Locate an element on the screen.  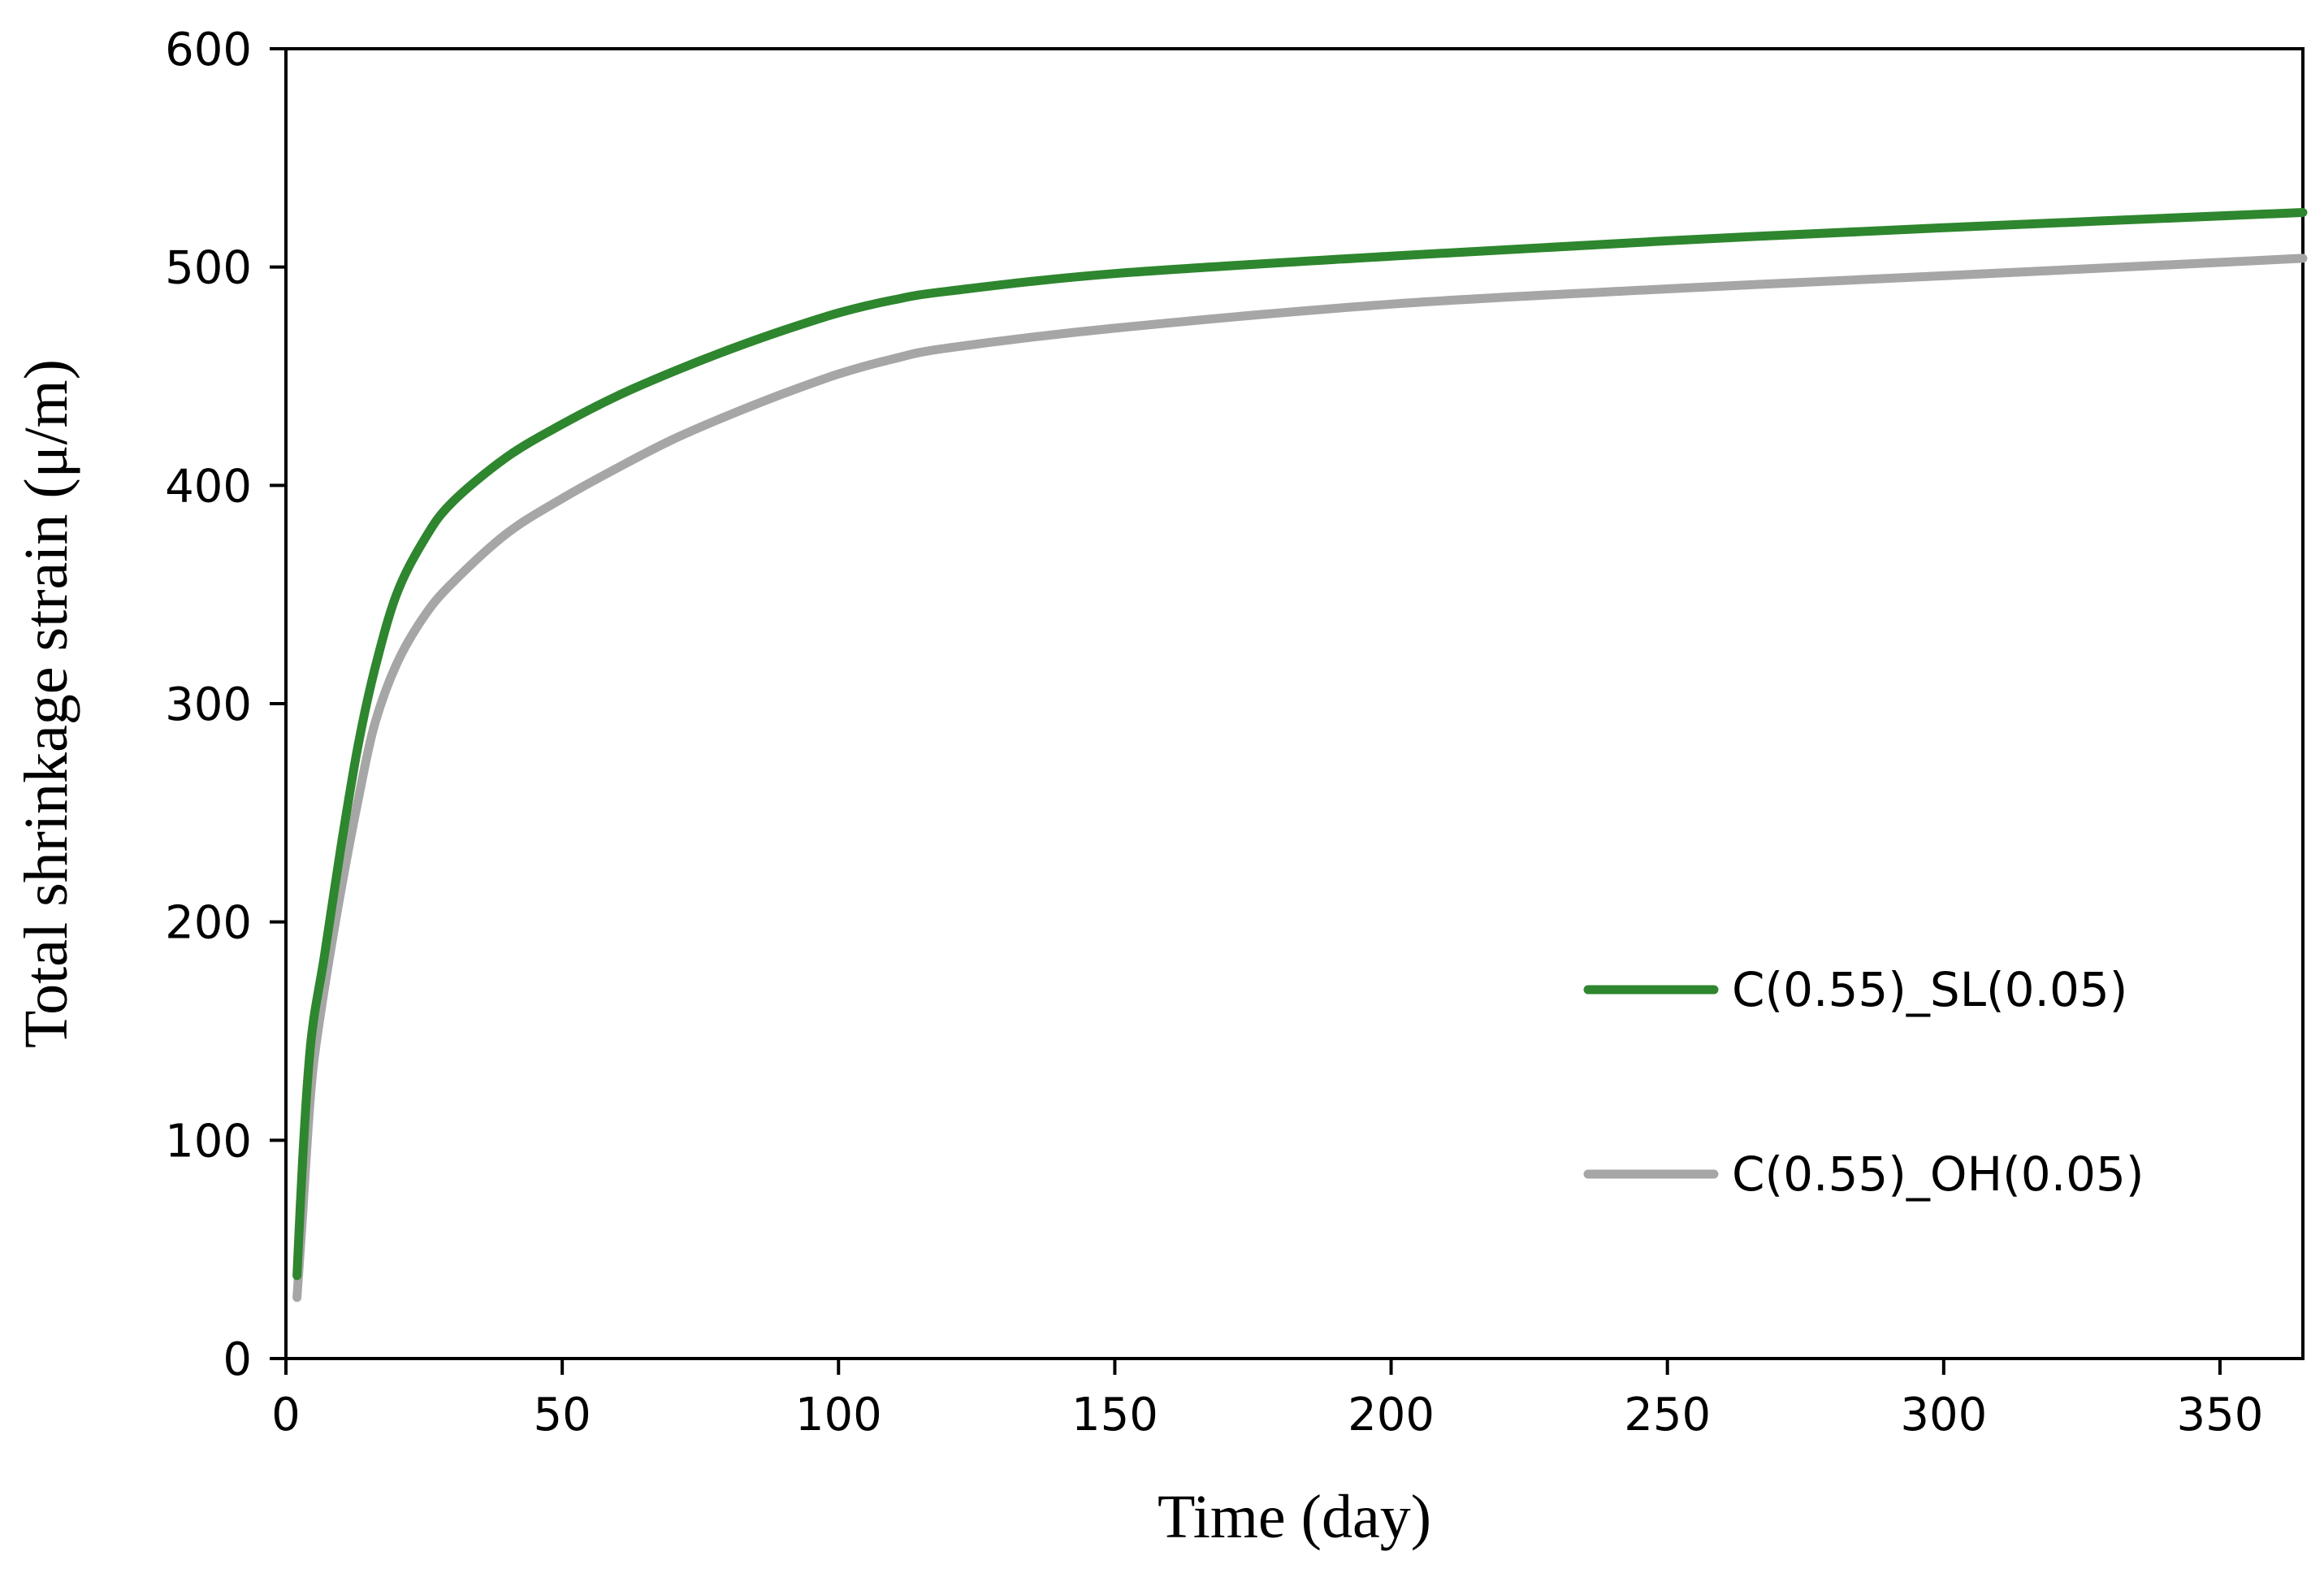
y-axis-title: Total shrinkage strain (μ/m) is located at coordinates (46, 703).